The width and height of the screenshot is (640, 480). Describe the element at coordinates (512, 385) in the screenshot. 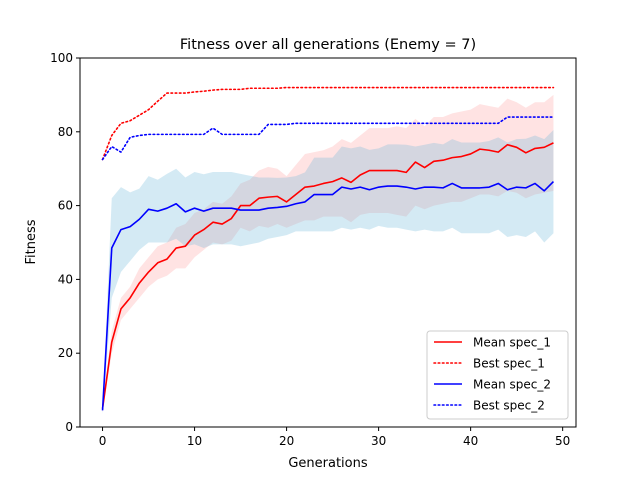

I see `legend-label-mean-spec-2: Mean spec_2` at that location.